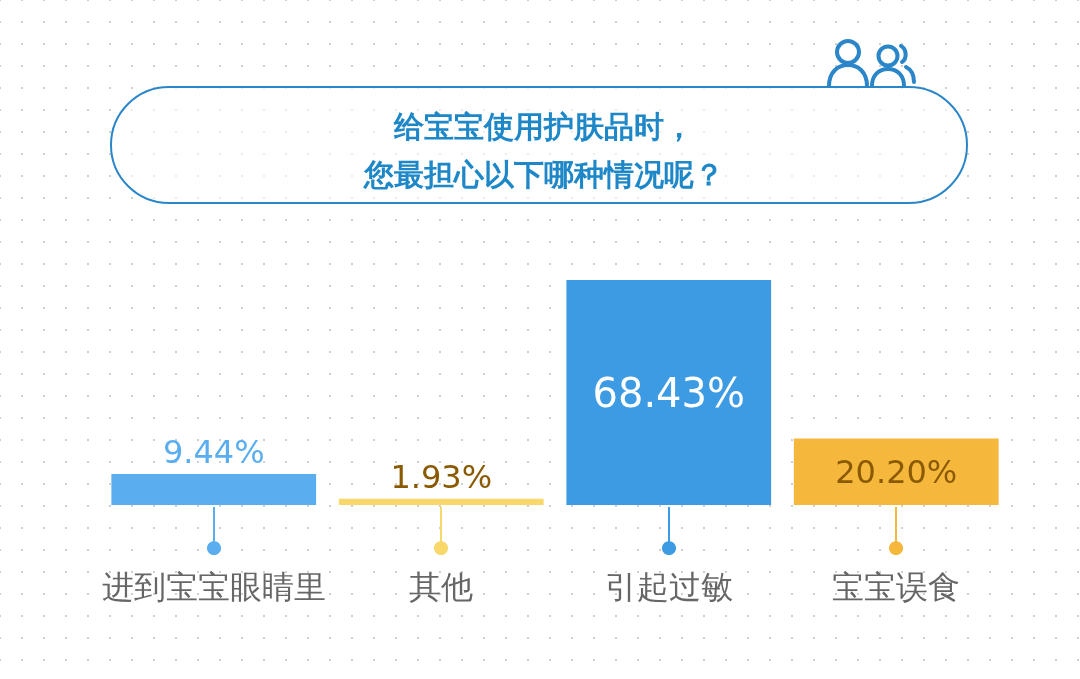  I want to click on x-tick-label: 进到宝宝眼睛里, so click(213, 587).